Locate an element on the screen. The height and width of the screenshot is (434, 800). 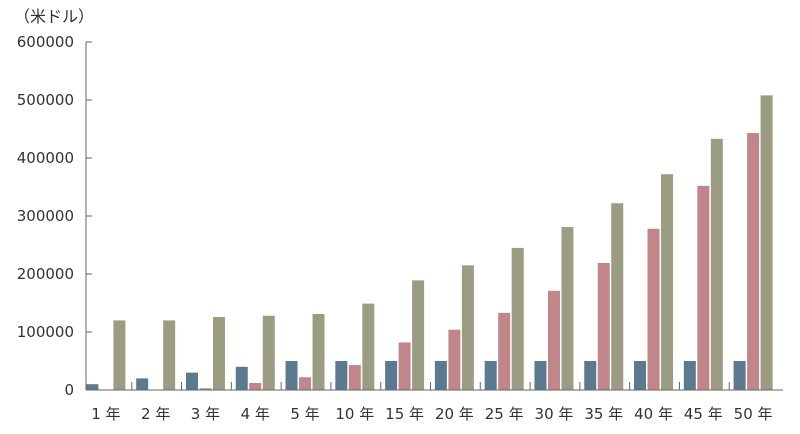
x-tick-label: 1 年 is located at coordinates (105, 414).